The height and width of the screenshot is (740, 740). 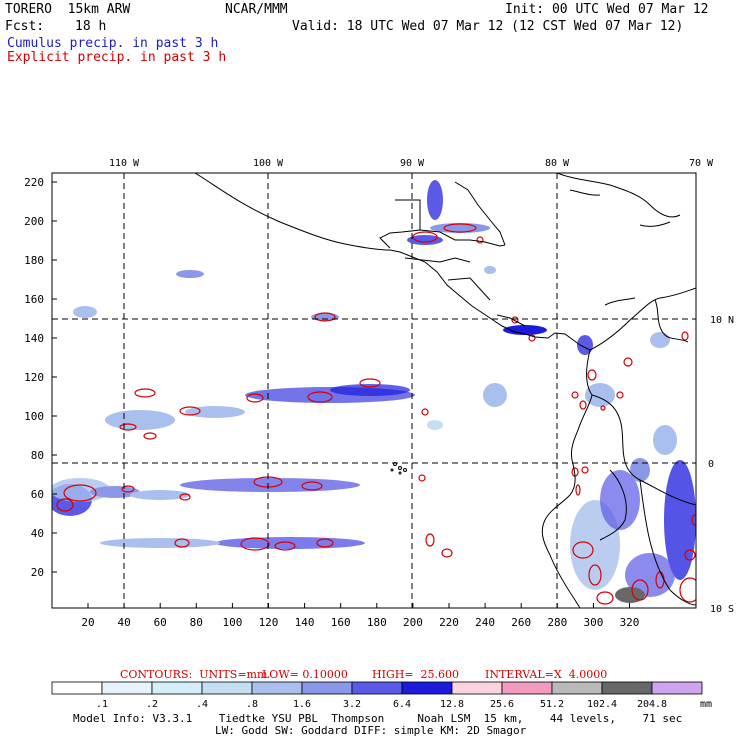 I want to click on lat-label-10n: 10 N, so click(x=722, y=320).